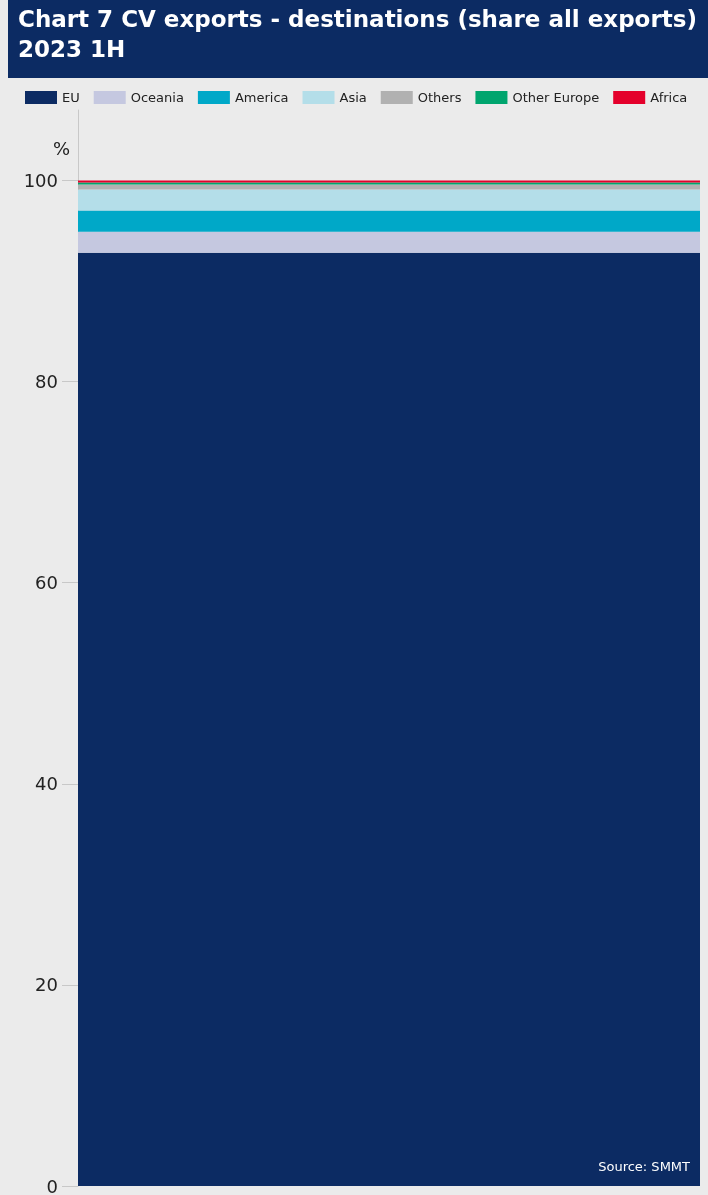  I want to click on legend-label: Africa, so click(669, 97).